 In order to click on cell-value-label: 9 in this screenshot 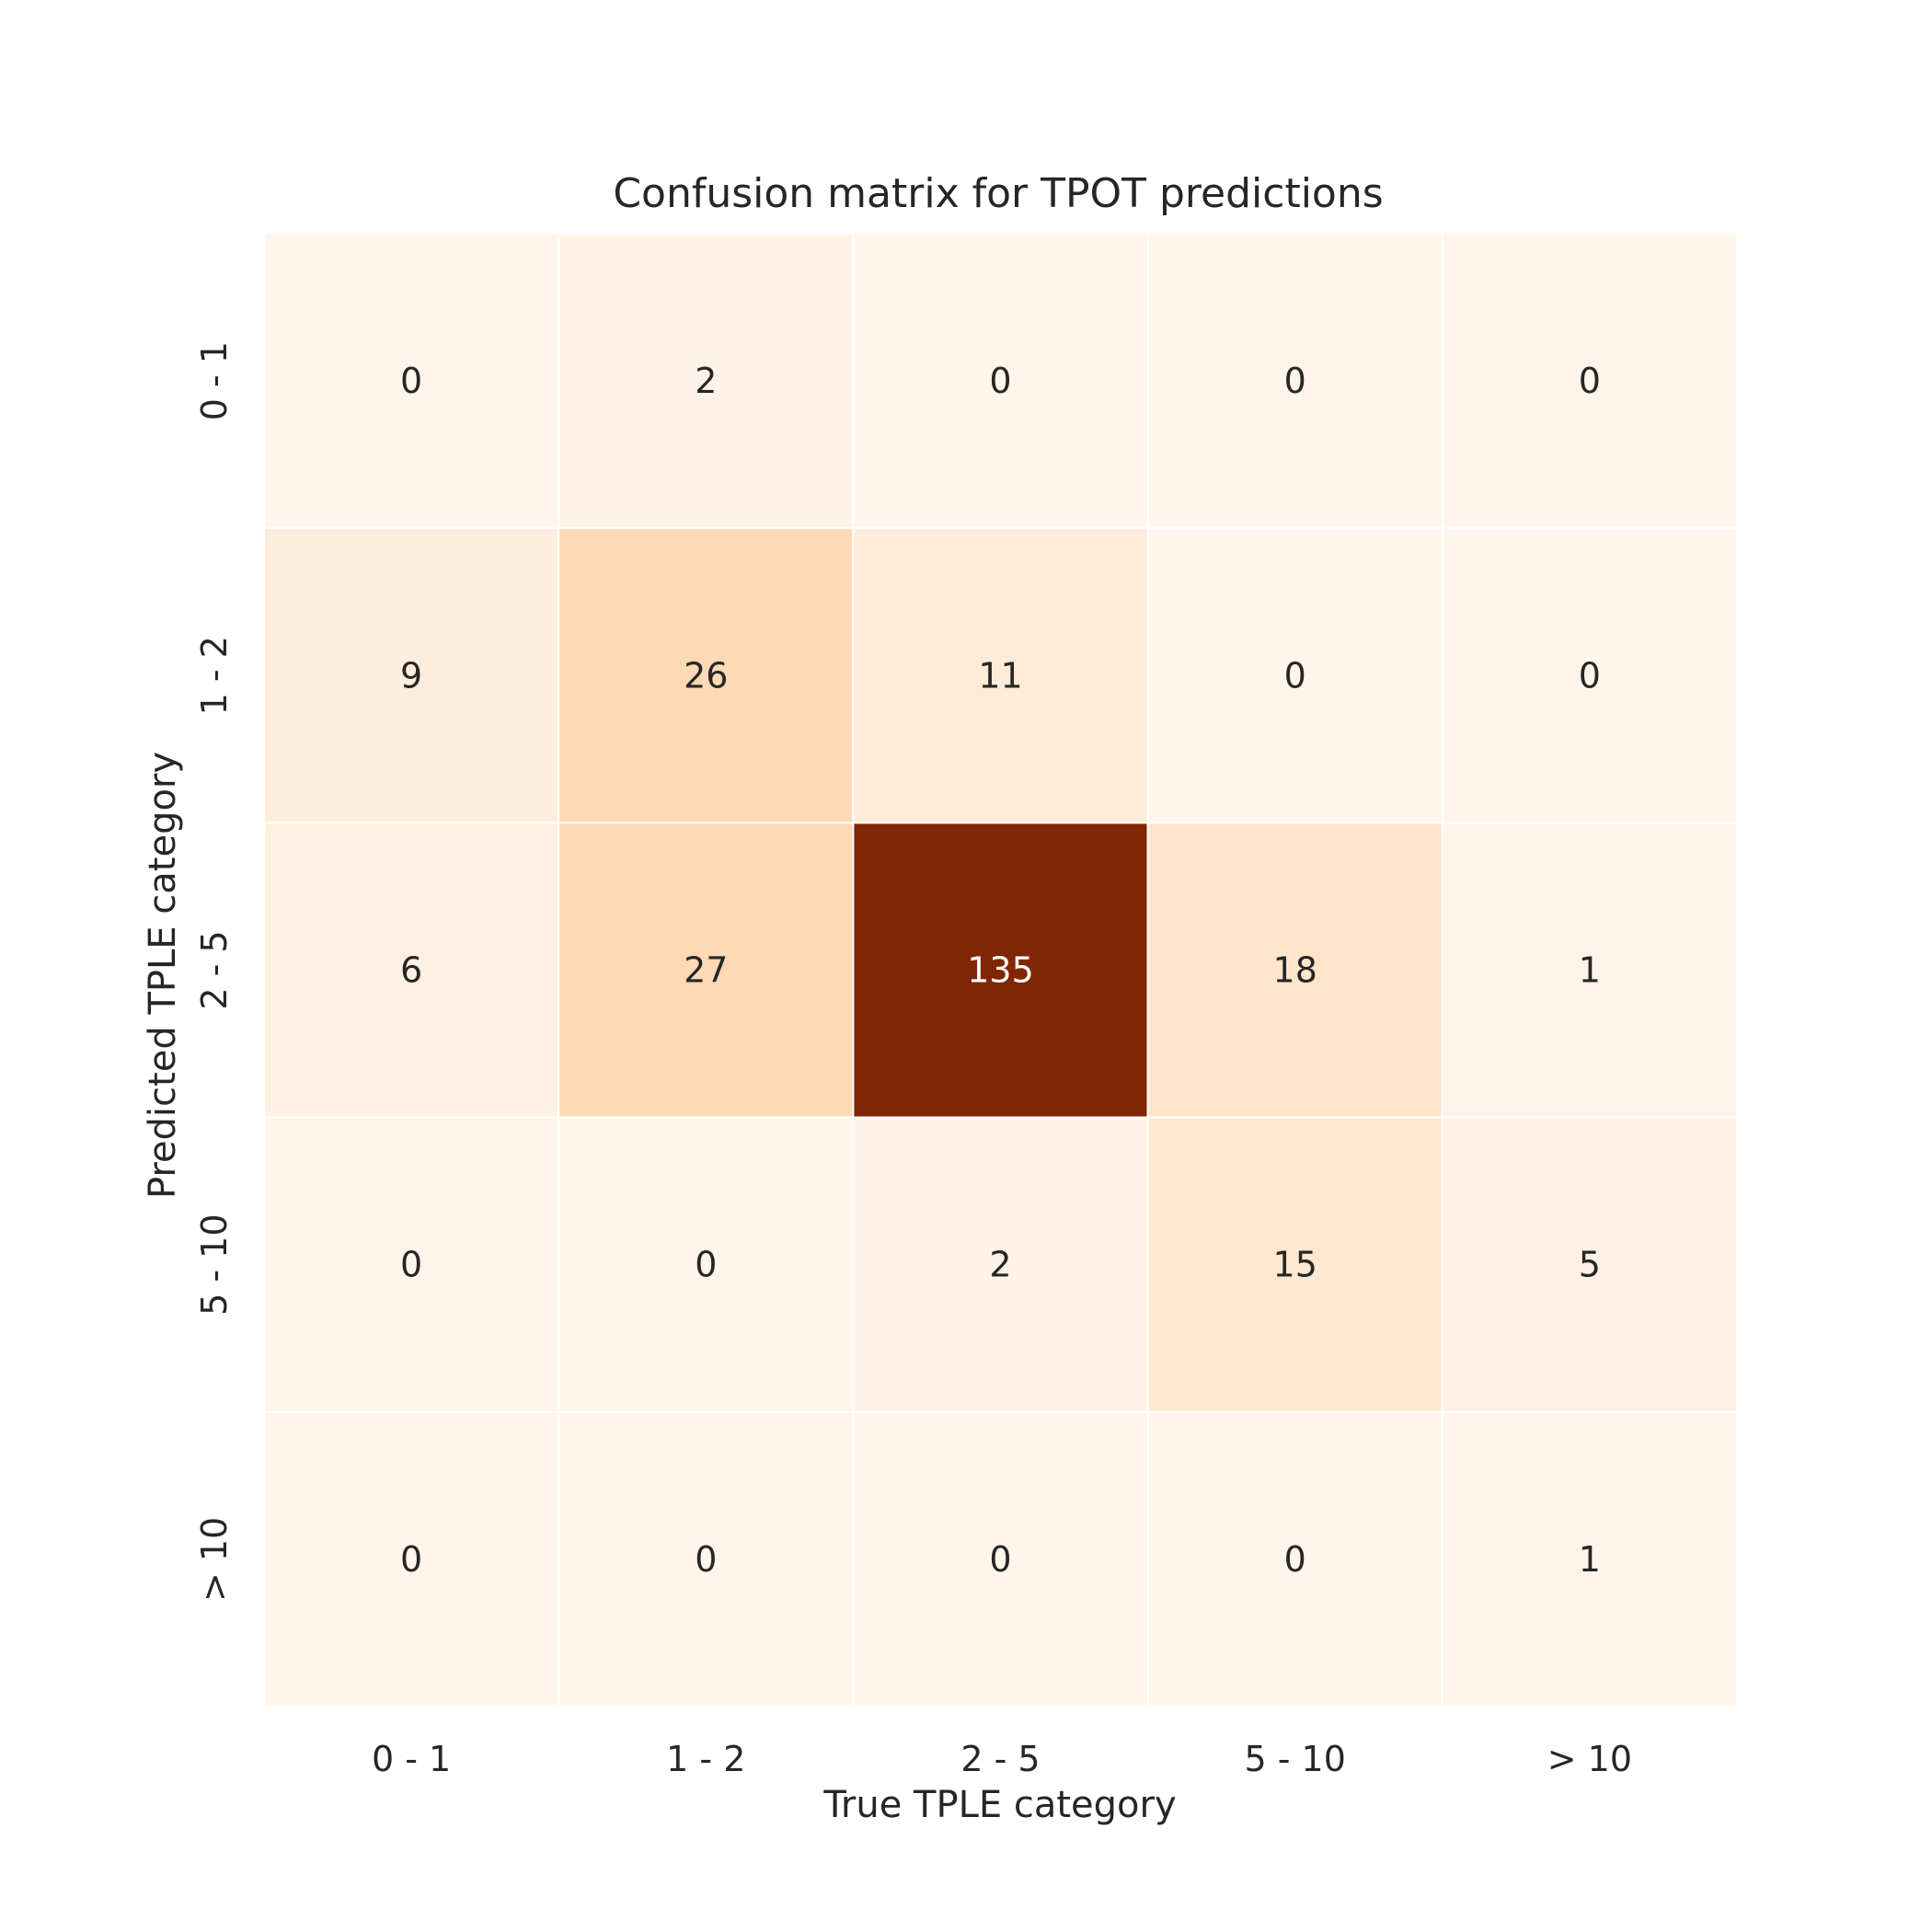, I will do `click(411, 675)`.